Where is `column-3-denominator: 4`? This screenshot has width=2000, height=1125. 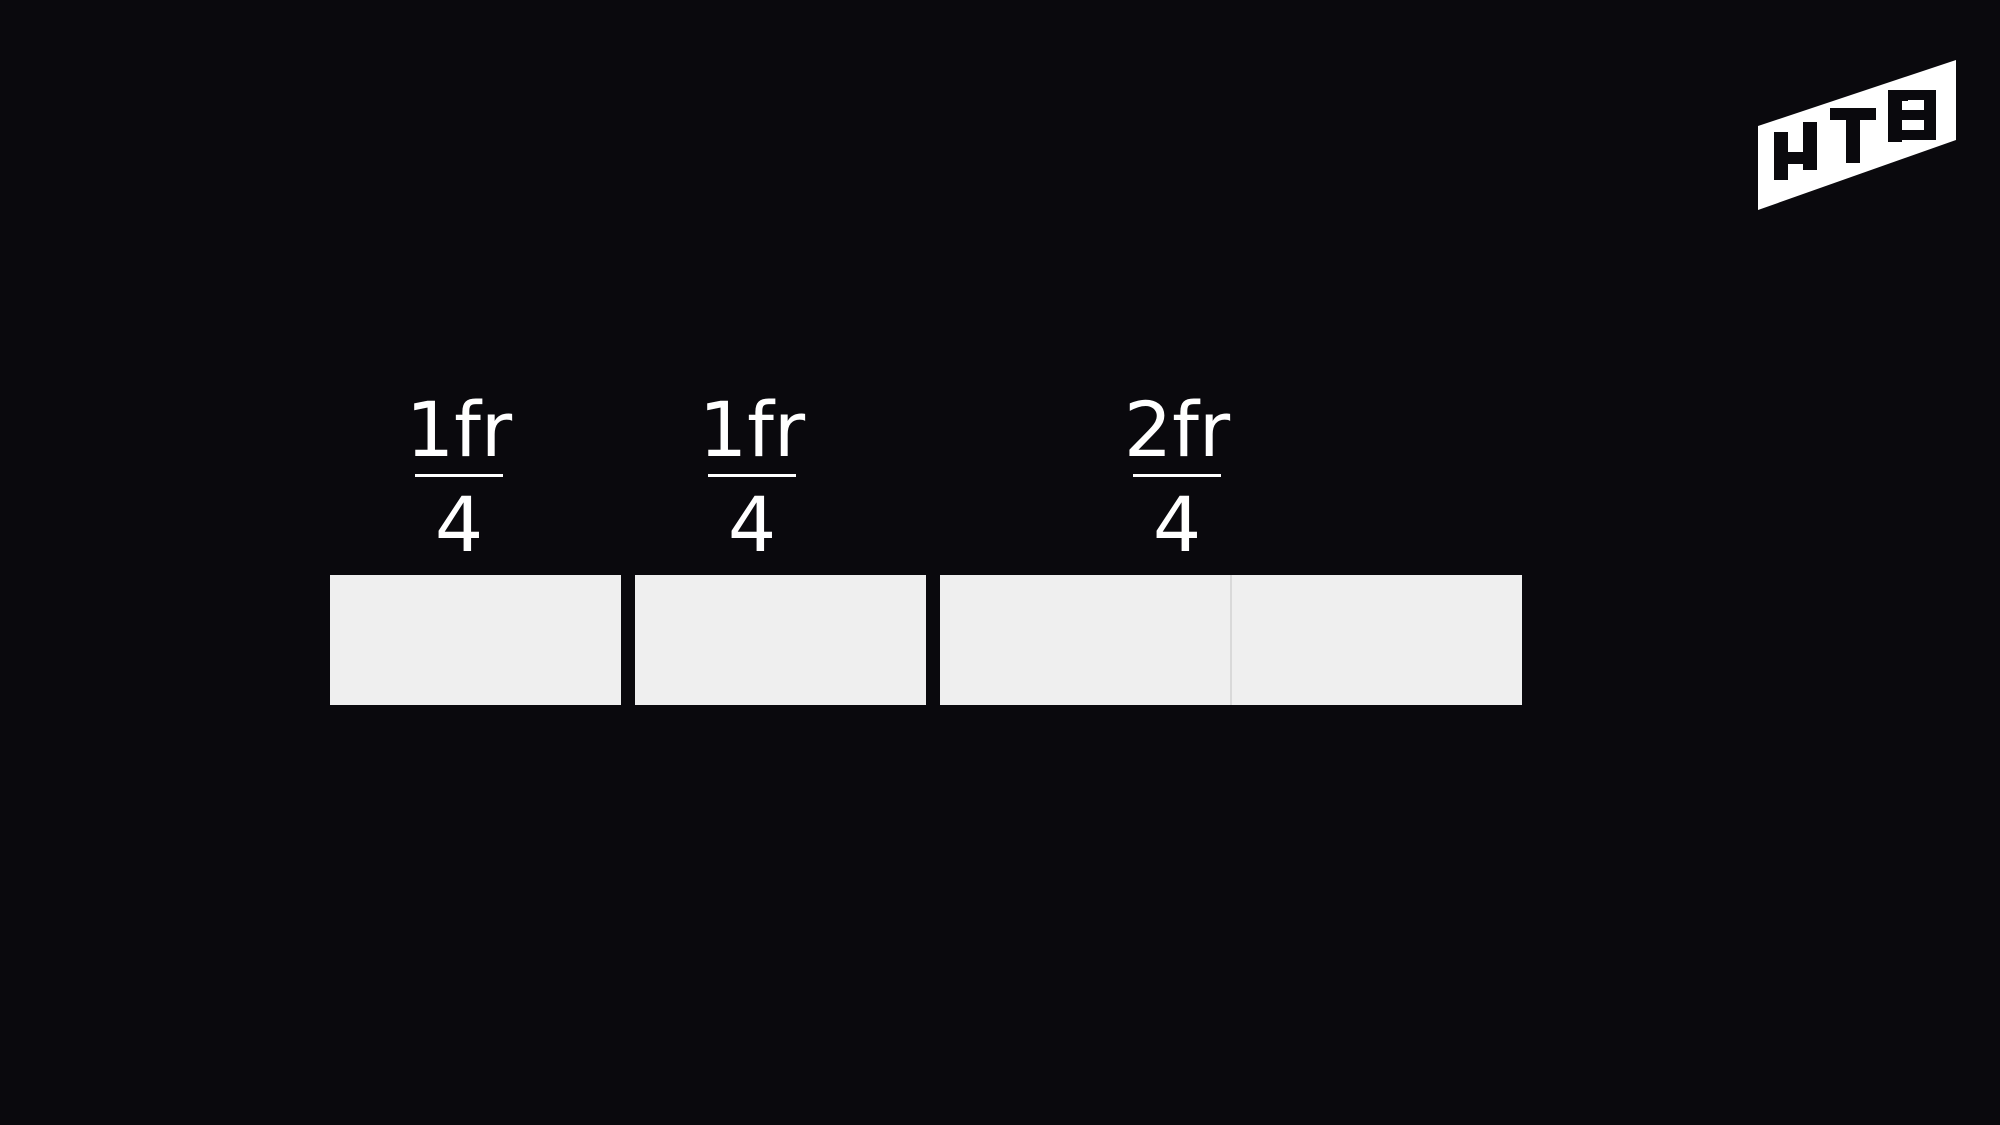 column-3-denominator: 4 is located at coordinates (1177, 524).